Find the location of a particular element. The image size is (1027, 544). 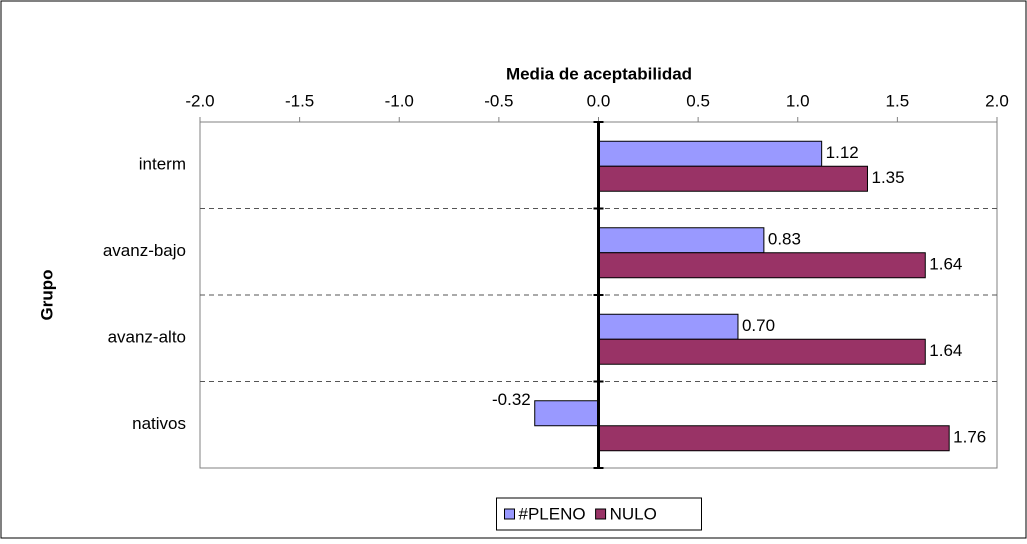

y-tick-label: avanz-alto is located at coordinates (147, 337).